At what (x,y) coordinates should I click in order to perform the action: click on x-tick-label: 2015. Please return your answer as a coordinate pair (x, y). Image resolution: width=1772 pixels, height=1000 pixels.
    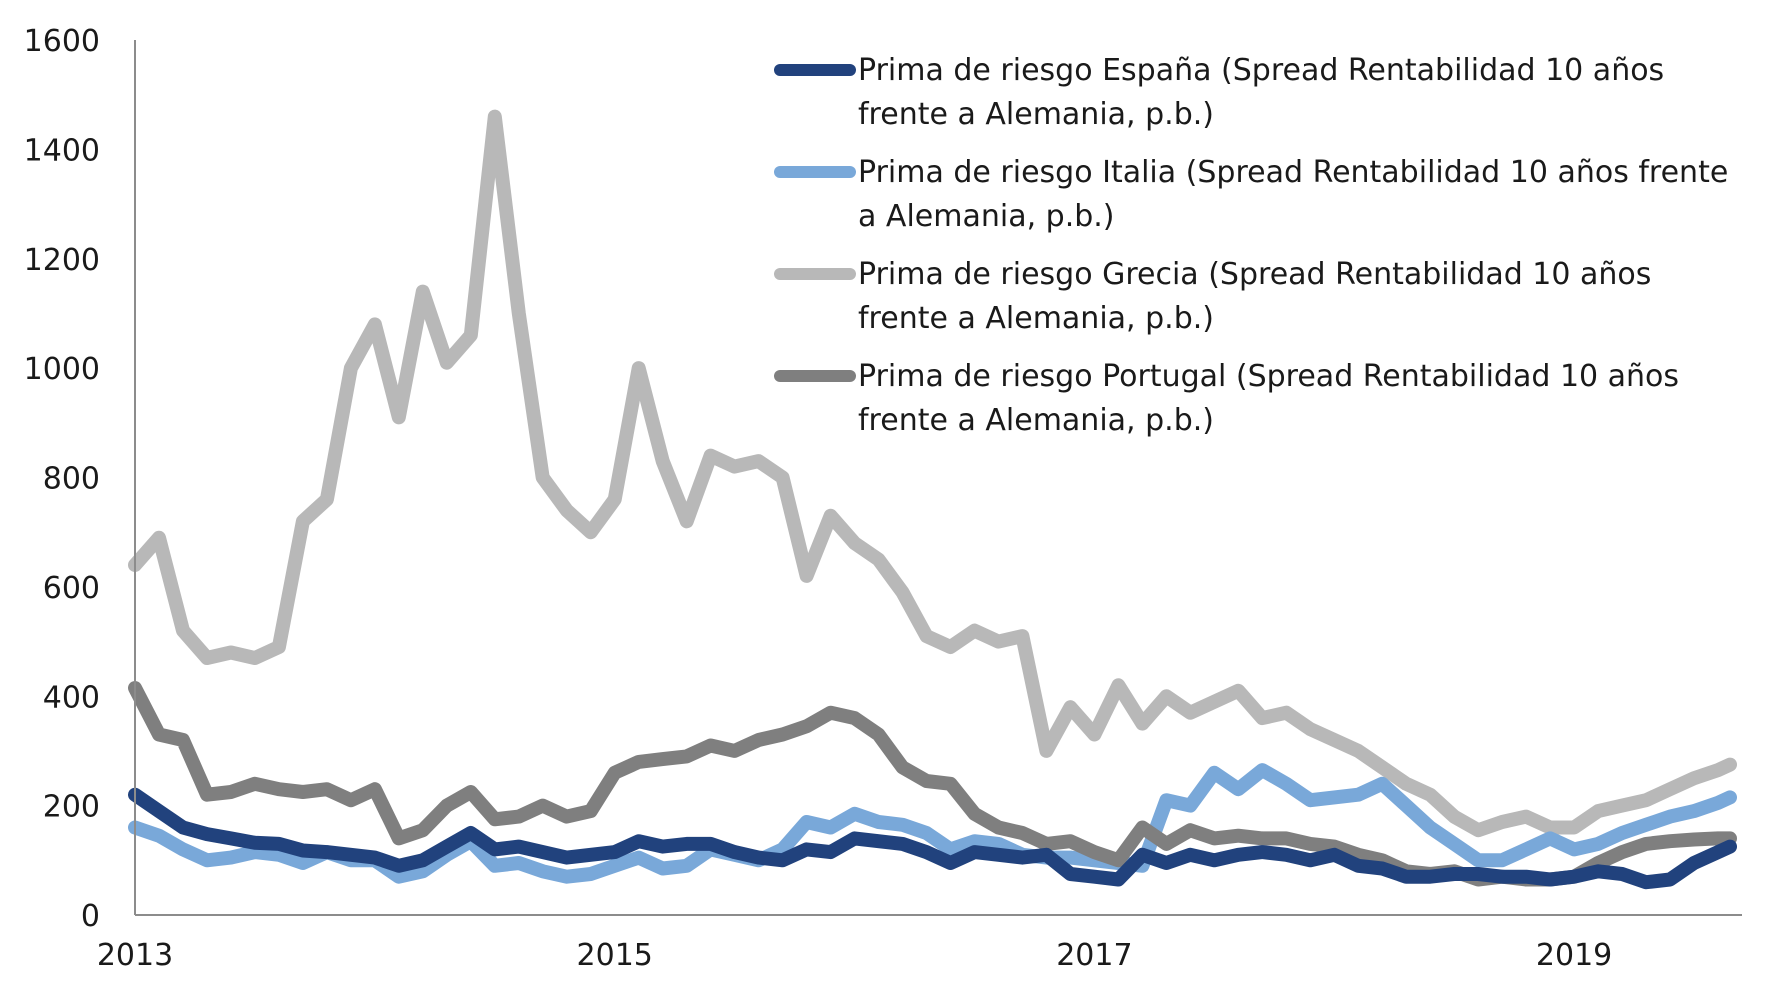
    Looking at the image, I should click on (615, 955).